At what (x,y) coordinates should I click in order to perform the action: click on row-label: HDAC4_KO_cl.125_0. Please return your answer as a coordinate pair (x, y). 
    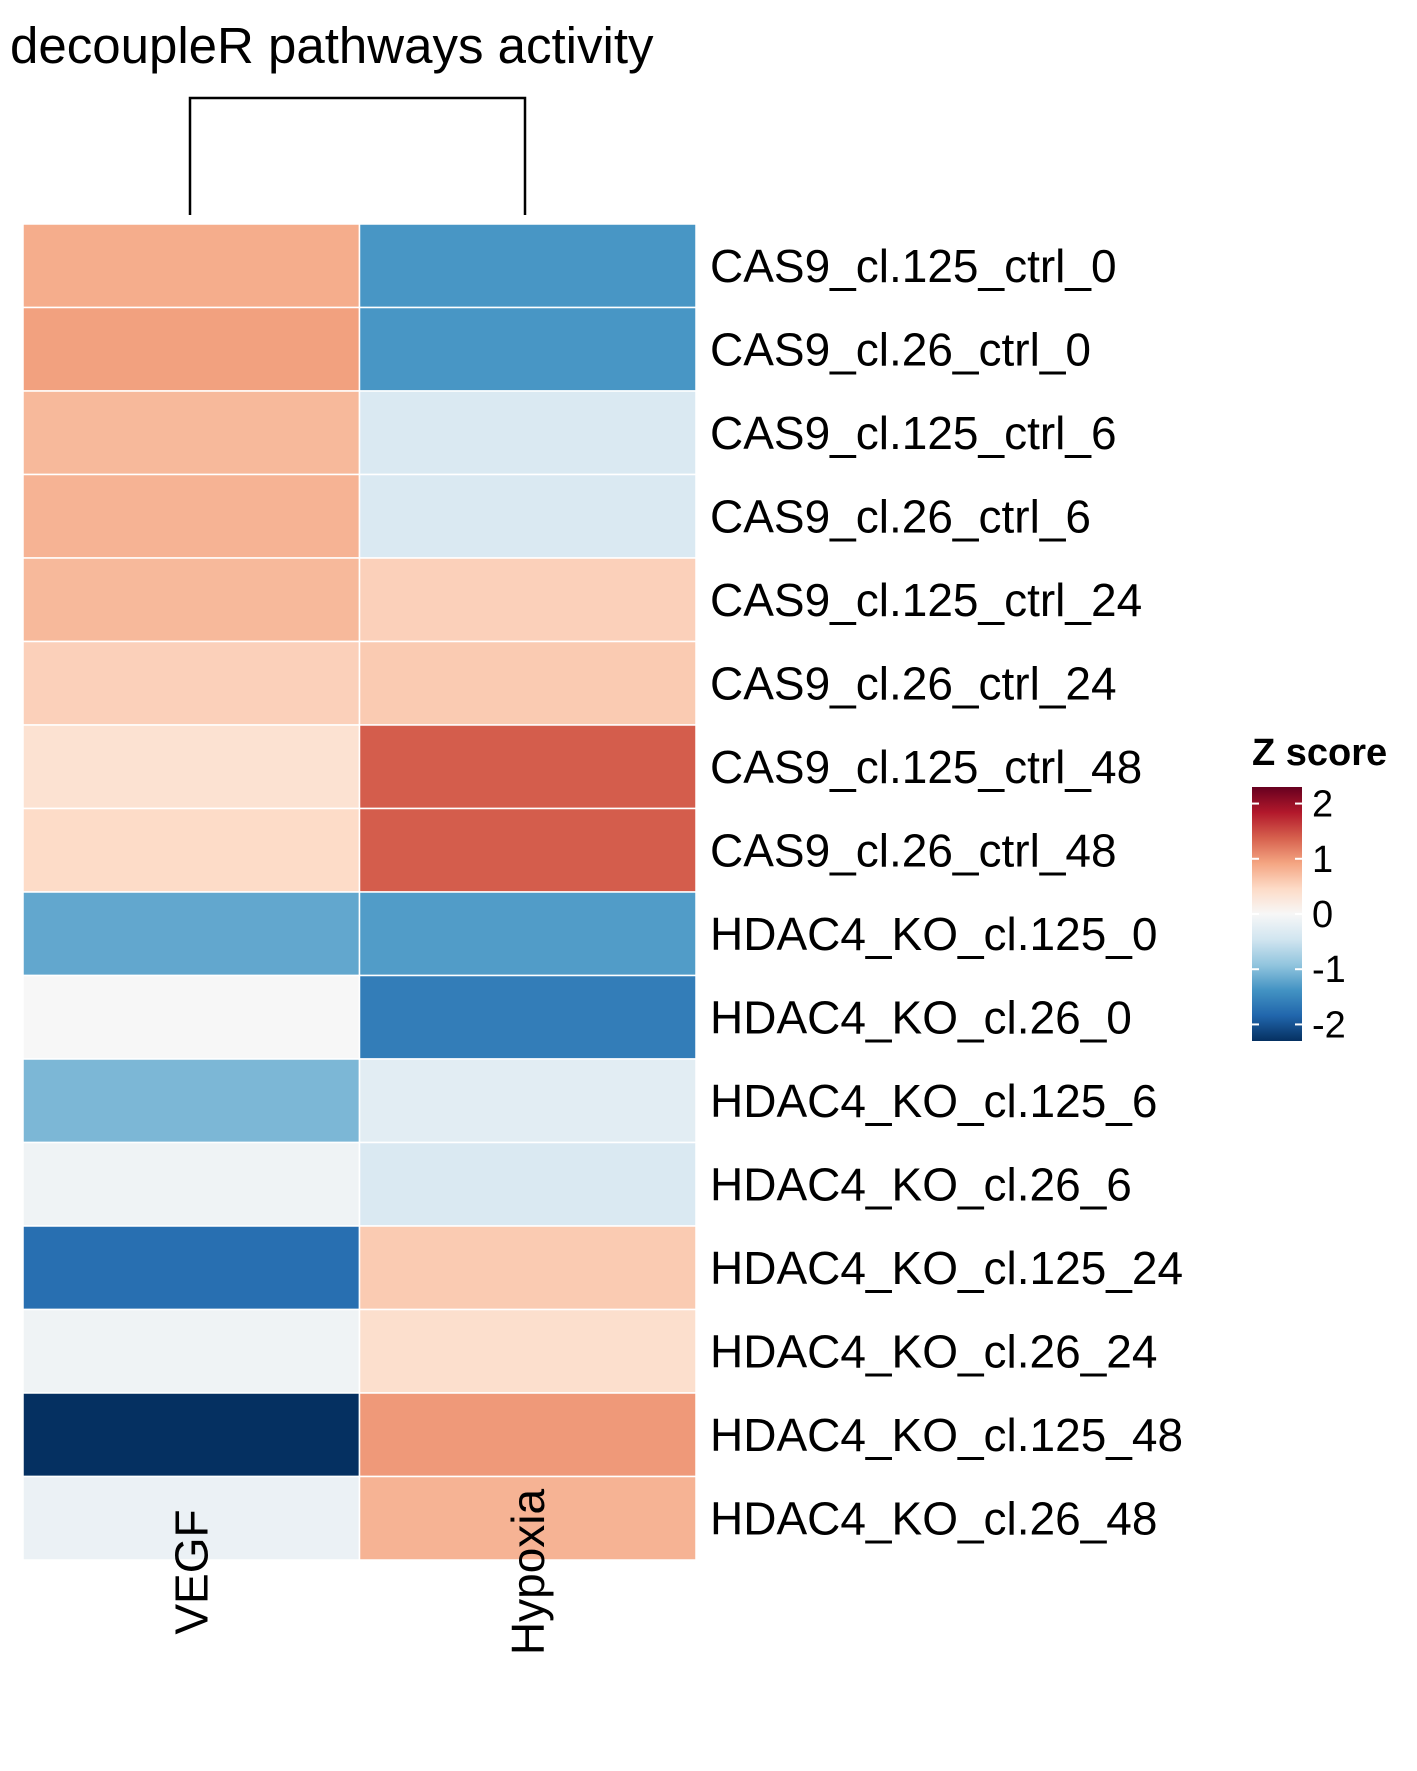
    Looking at the image, I should click on (933, 934).